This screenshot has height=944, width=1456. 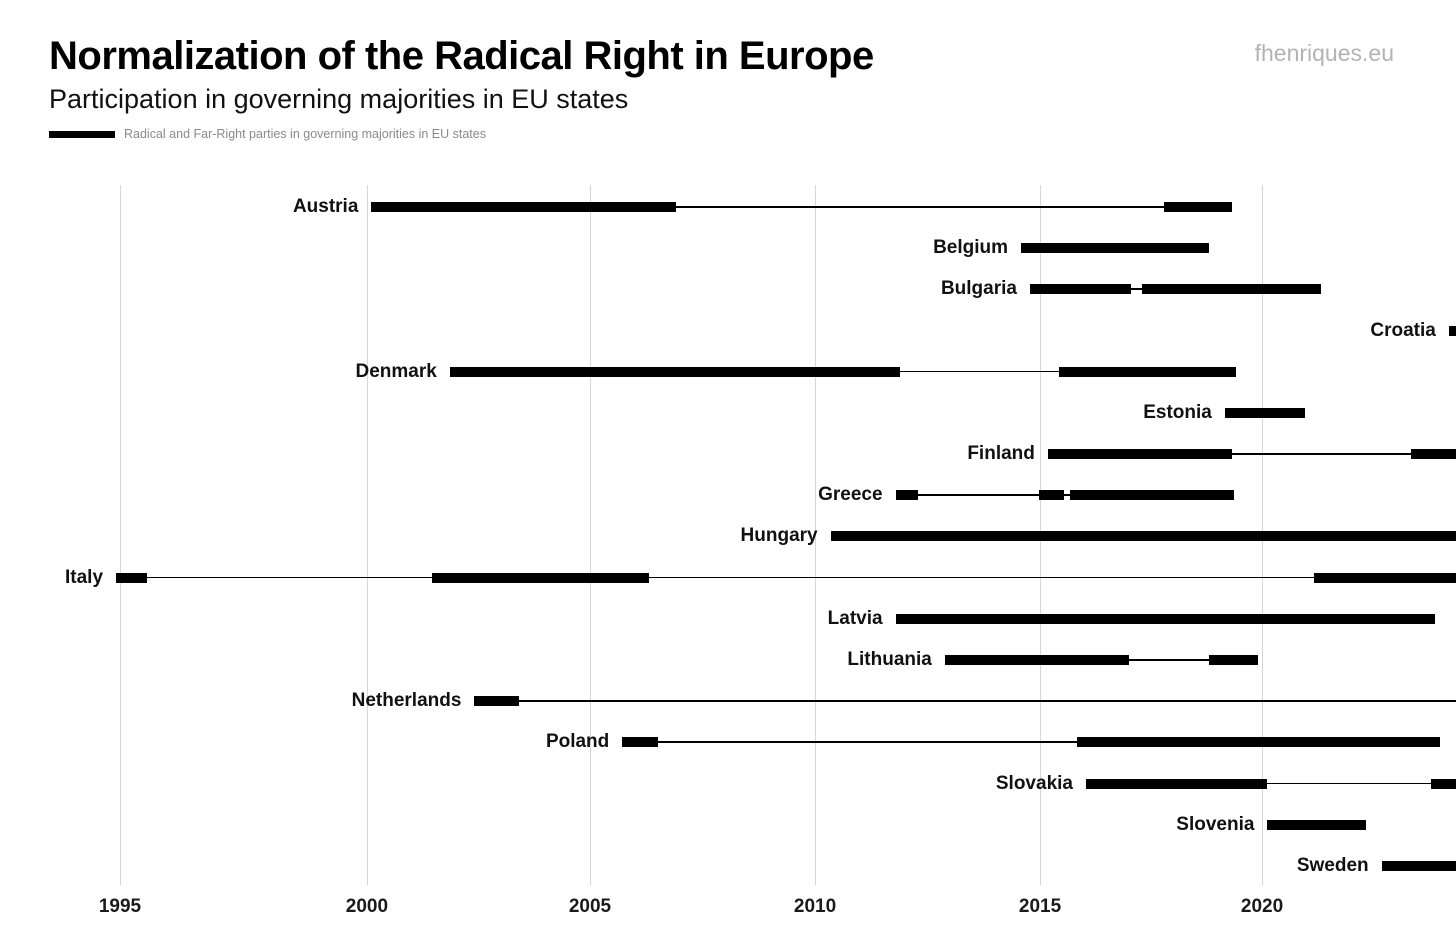 What do you see at coordinates (728, 911) in the screenshot?
I see `x-axis: 1995 2000 2005 2010 2015 2020` at bounding box center [728, 911].